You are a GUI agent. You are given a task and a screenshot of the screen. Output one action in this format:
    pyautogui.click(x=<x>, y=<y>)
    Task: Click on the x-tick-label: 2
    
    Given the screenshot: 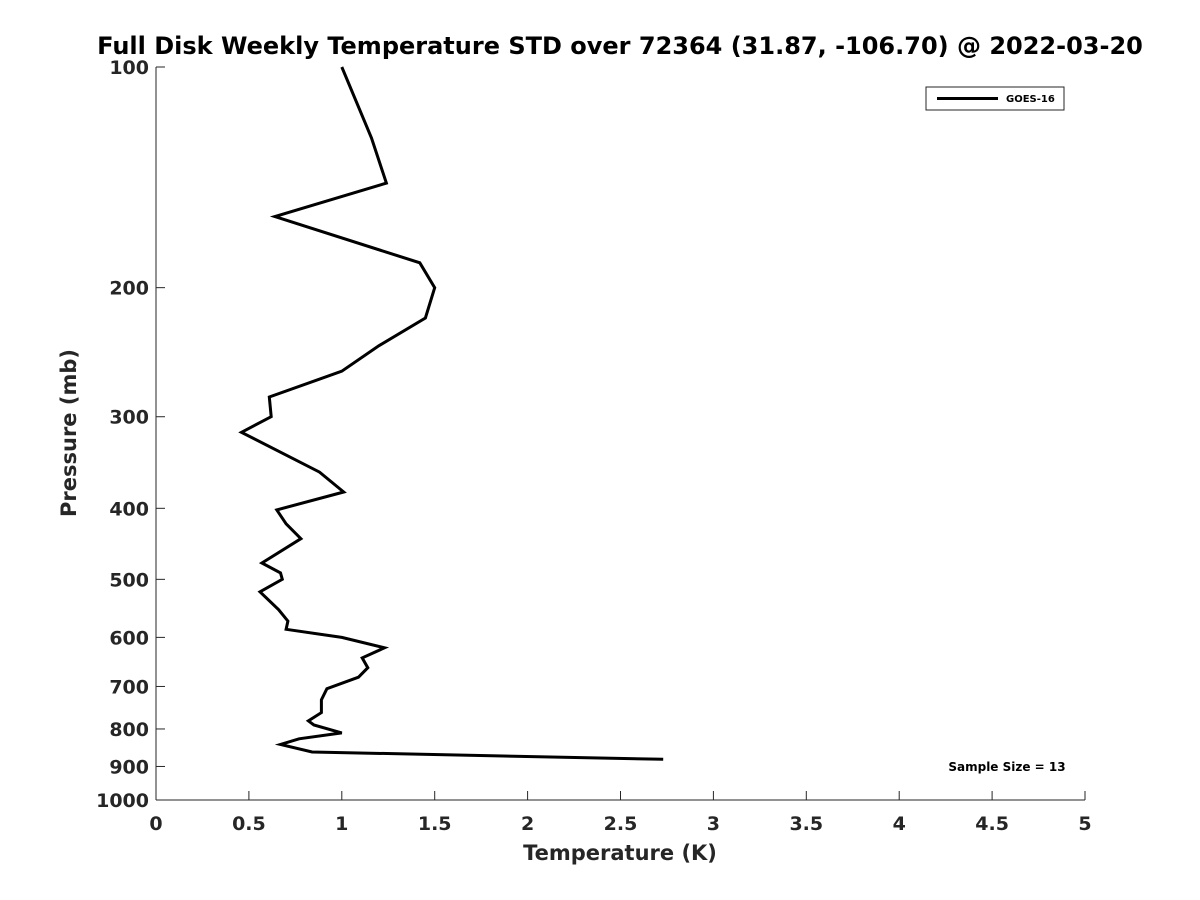 What is the action you would take?
    pyautogui.click(x=527, y=824)
    